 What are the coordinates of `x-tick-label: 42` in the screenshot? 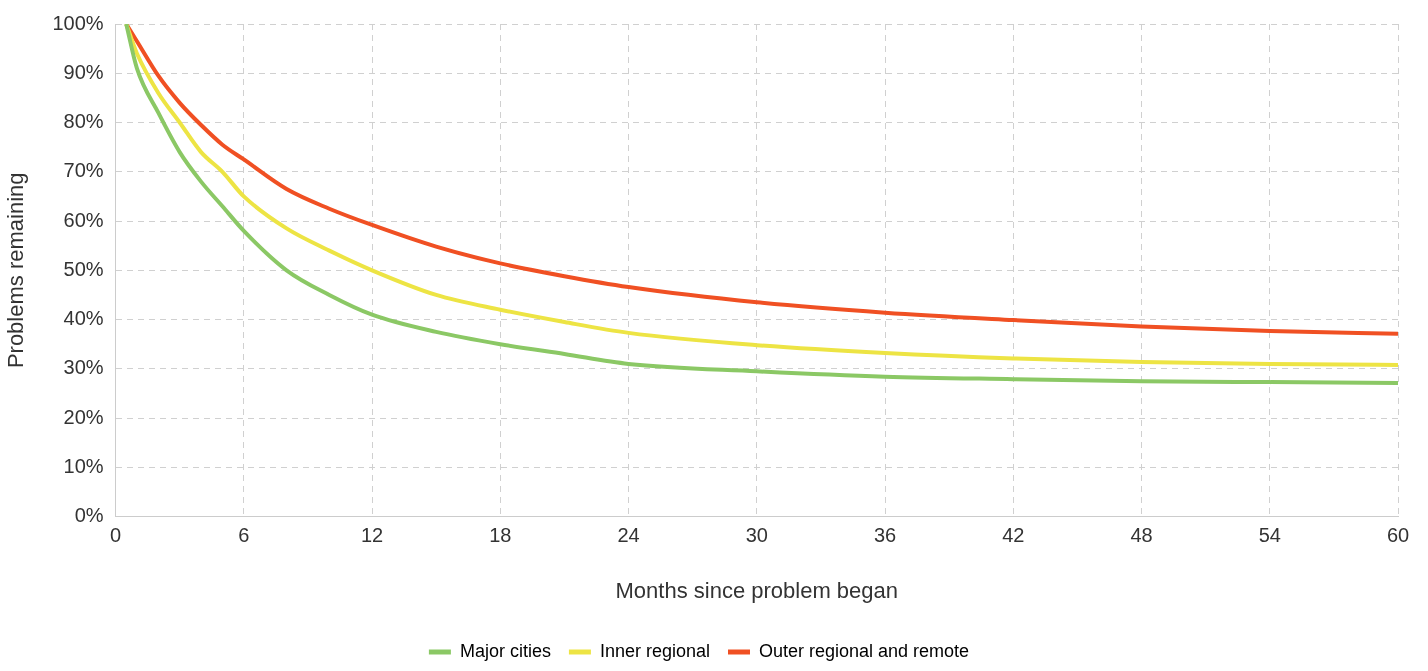 It's located at (1013, 535).